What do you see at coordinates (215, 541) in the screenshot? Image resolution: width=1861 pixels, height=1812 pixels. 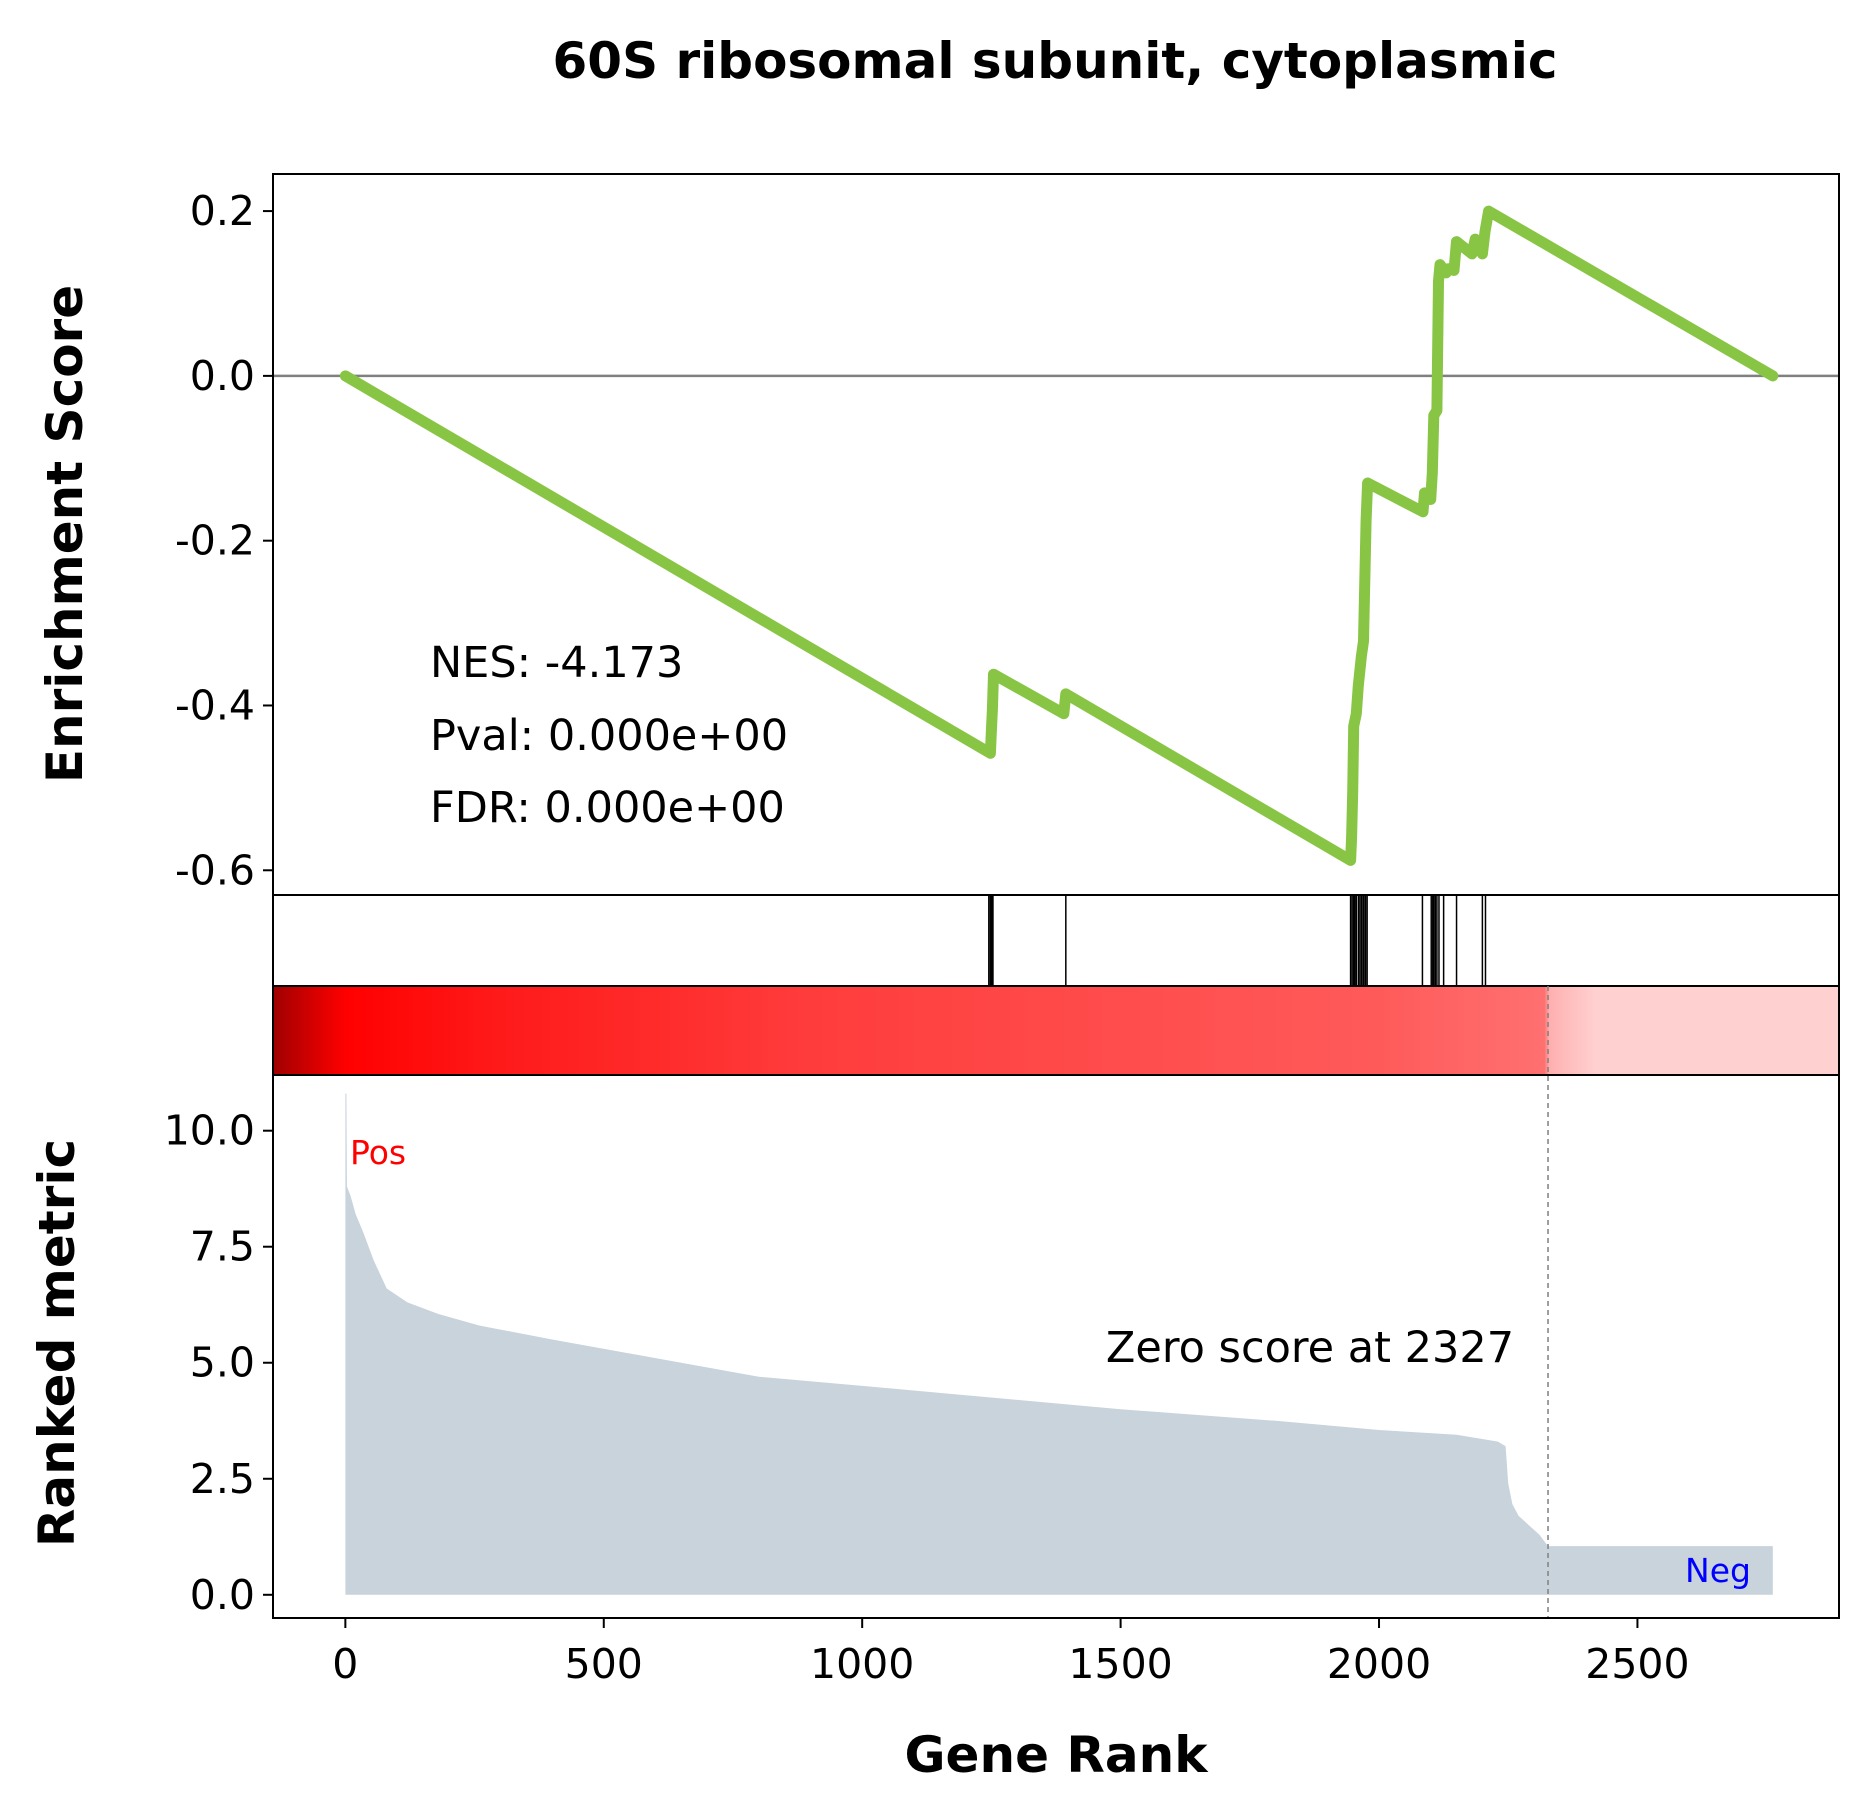 I see `es-y-tick-label: -0.2` at bounding box center [215, 541].